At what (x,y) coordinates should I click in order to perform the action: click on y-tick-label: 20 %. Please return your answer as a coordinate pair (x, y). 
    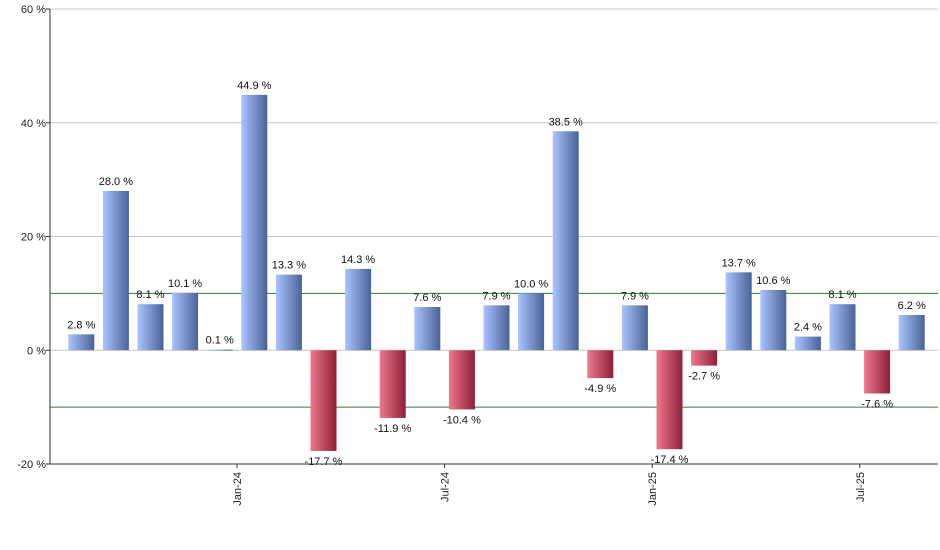
    Looking at the image, I should click on (33, 238).